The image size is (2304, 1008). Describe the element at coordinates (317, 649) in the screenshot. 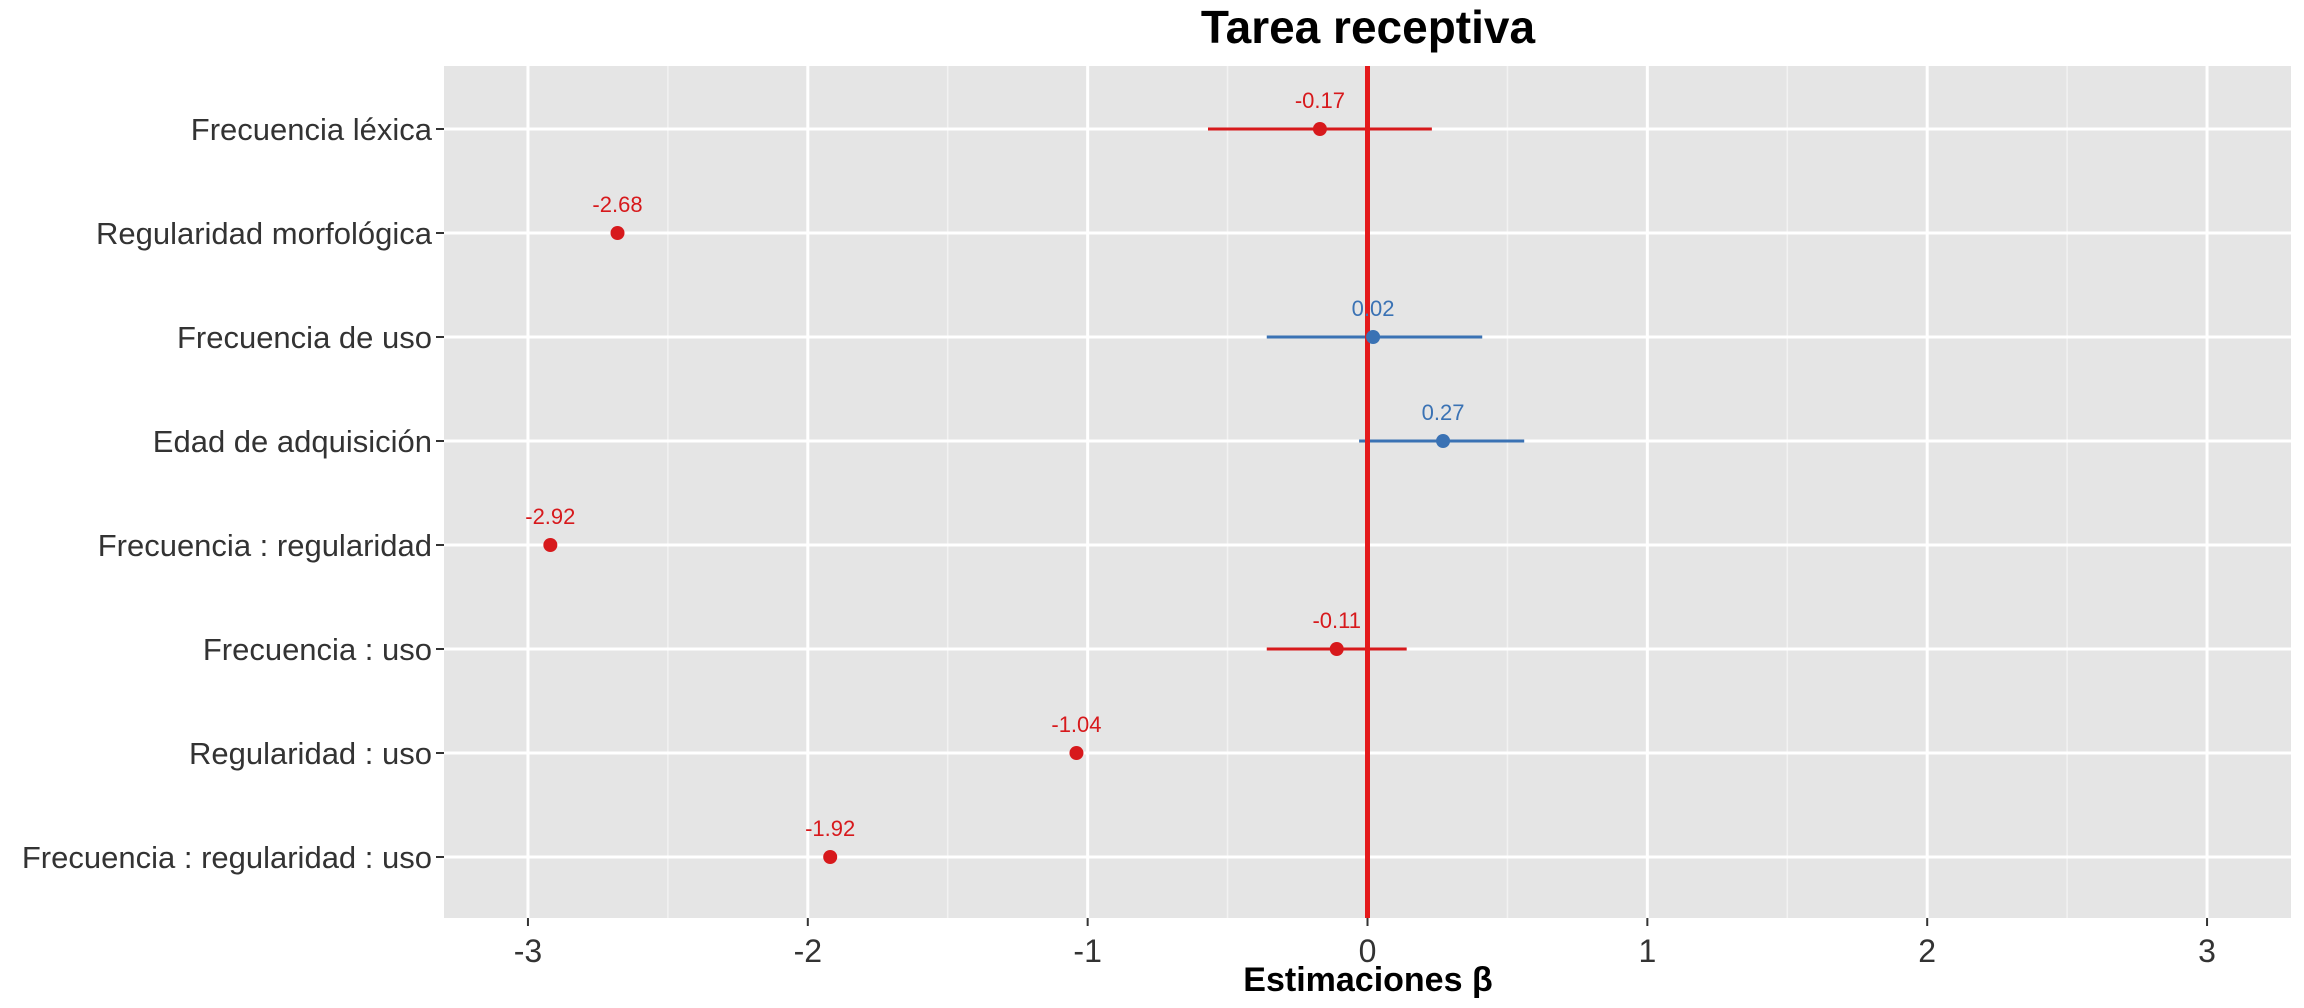

I see `y-tick-label: Frecuencia : uso` at that location.